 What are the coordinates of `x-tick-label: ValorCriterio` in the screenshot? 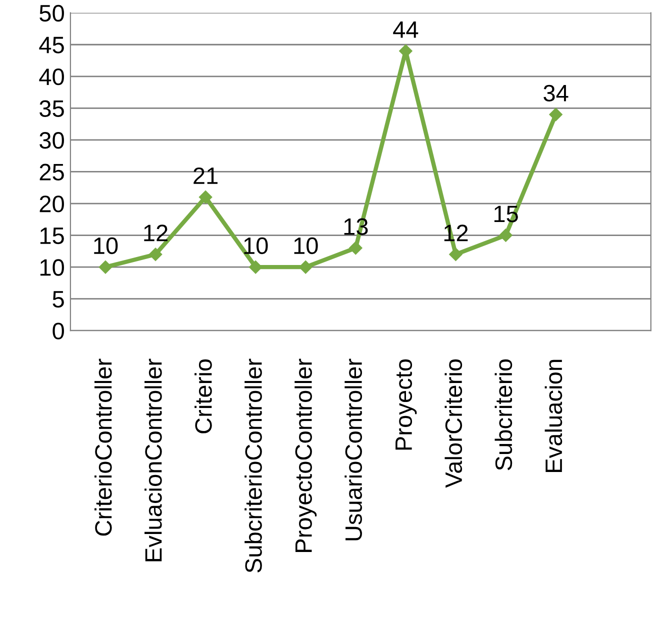 It's located at (453, 423).